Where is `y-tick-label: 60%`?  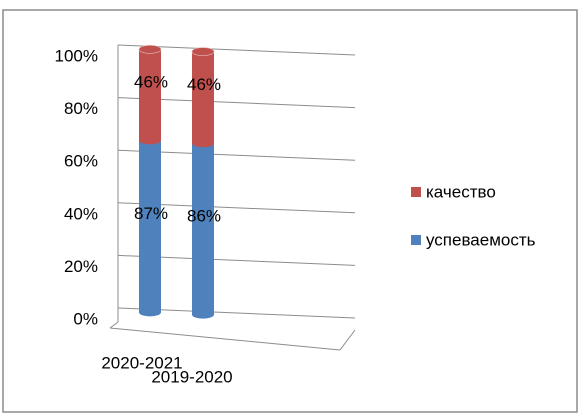
y-tick-label: 60% is located at coordinates (81, 161).